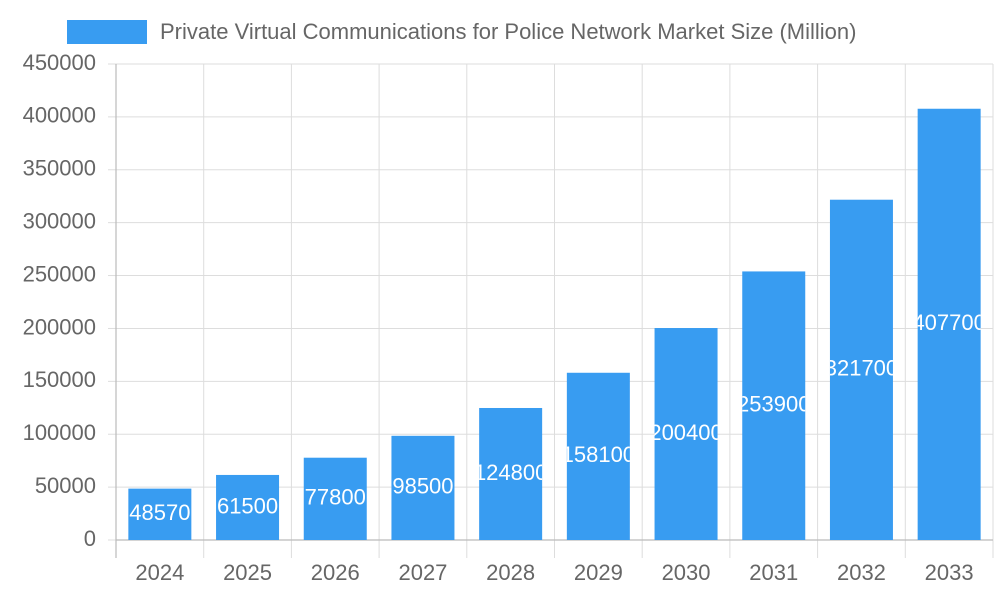 Image resolution: width=1000 pixels, height=600 pixels. What do you see at coordinates (773, 572) in the screenshot?
I see `x-tick-label: 2031` at bounding box center [773, 572].